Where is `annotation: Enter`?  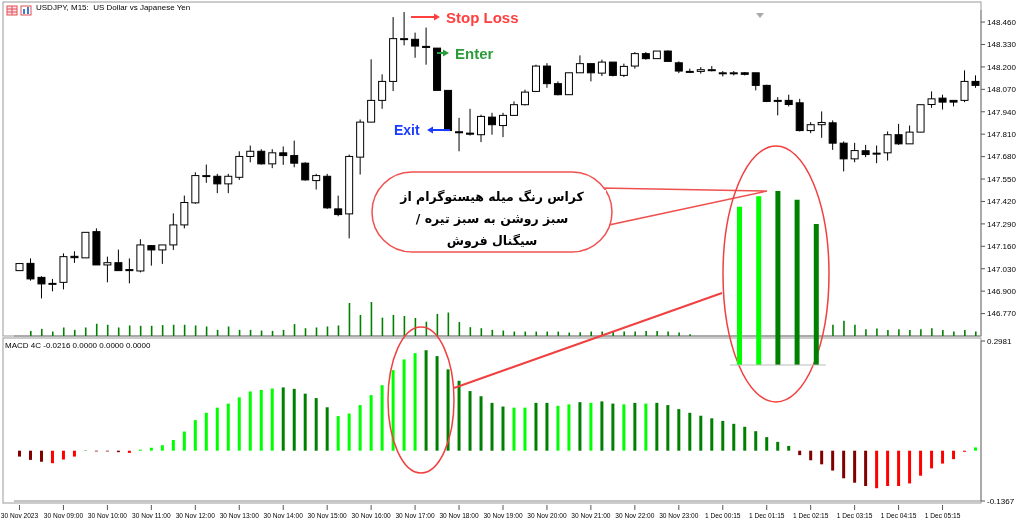 annotation: Enter is located at coordinates (474, 53).